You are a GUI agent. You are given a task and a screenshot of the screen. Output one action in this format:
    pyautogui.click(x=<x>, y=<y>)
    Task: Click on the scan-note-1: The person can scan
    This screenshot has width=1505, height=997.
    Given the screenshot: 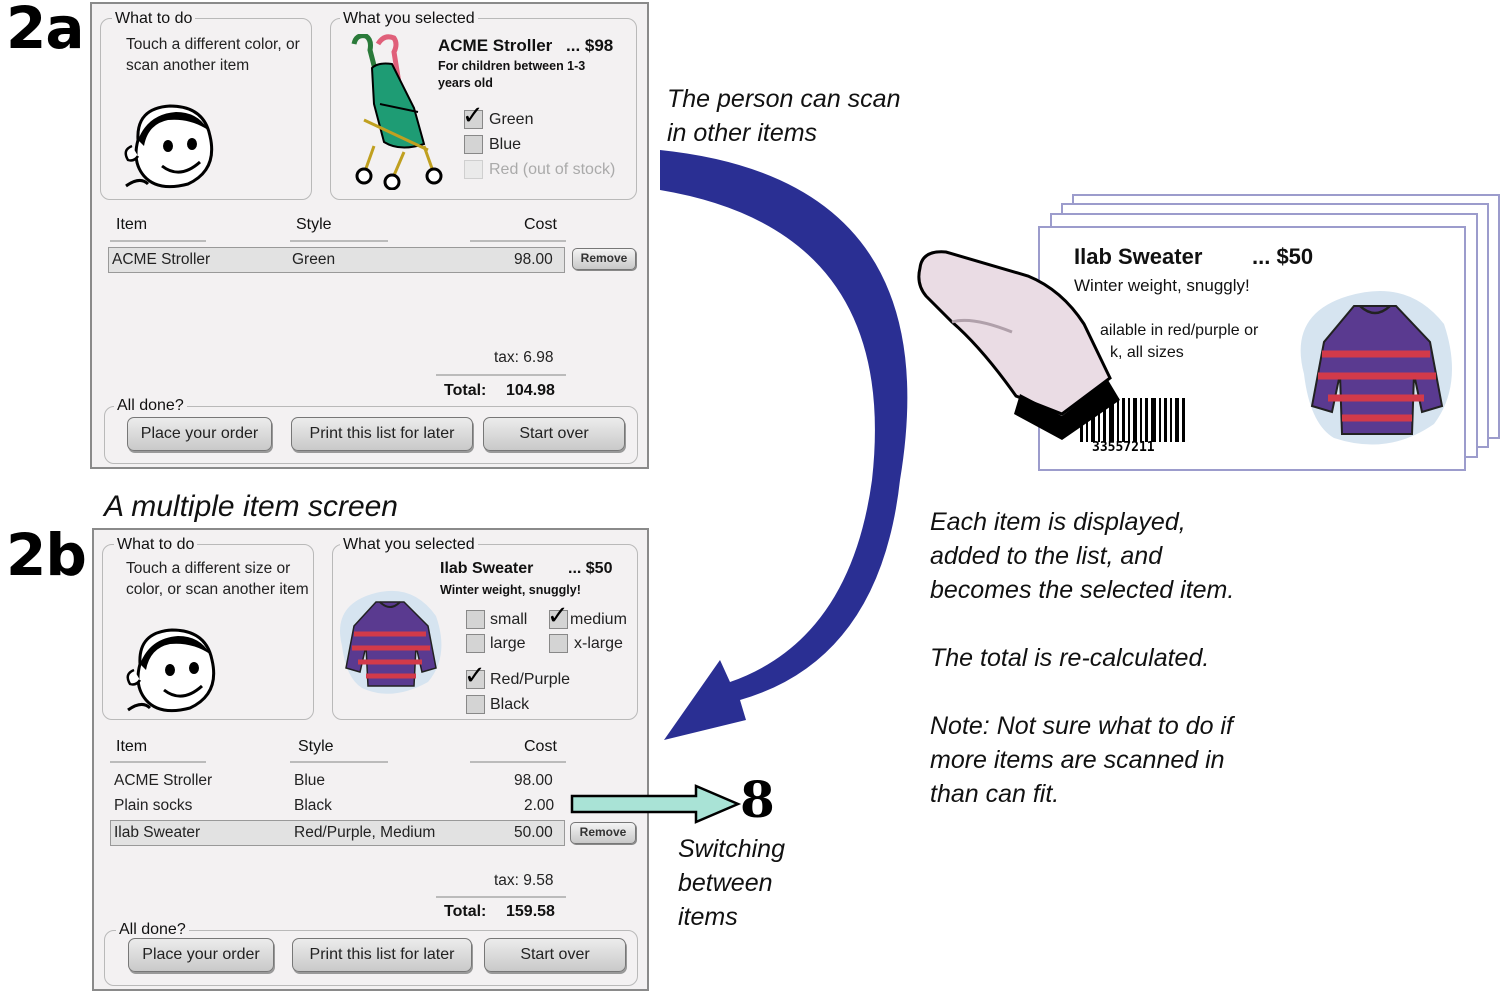 What is the action you would take?
    pyautogui.click(x=784, y=99)
    